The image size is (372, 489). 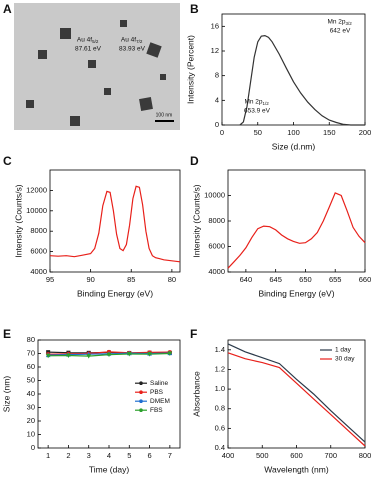 I want to click on x-tick-label: 700, so click(x=330, y=455).